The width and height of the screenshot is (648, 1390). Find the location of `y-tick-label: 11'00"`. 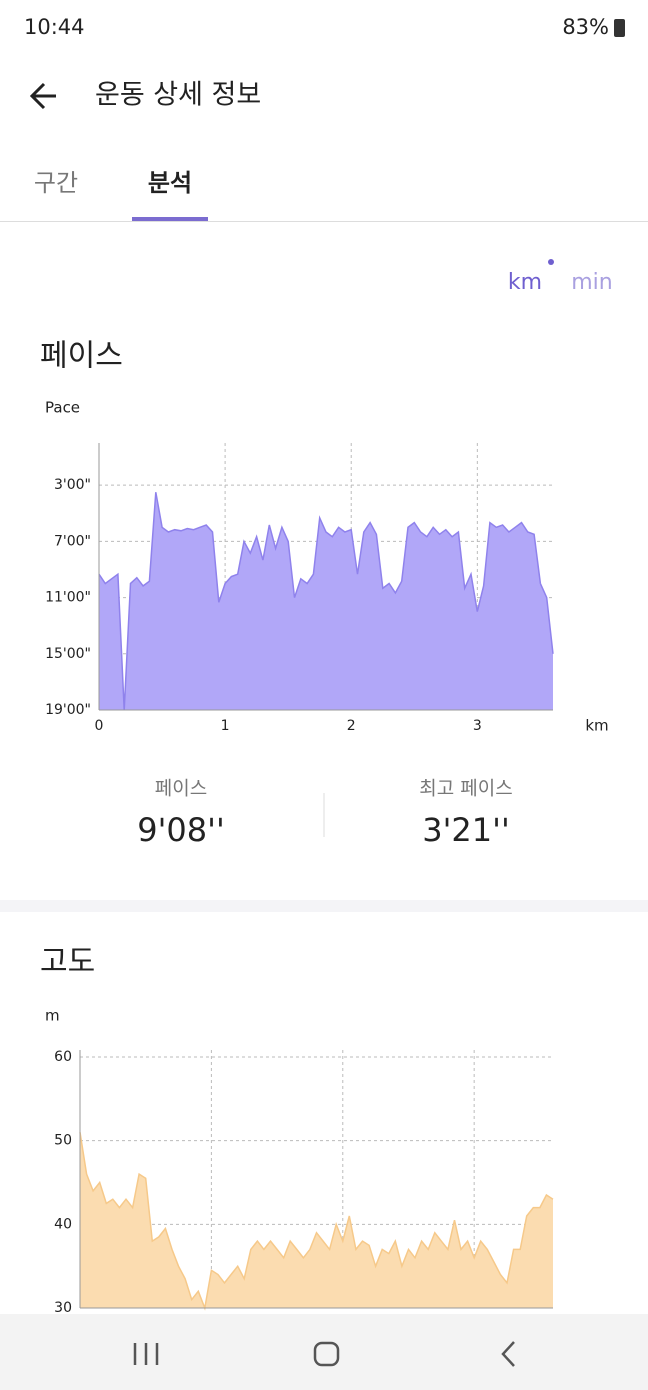

y-tick-label: 11'00" is located at coordinates (68, 598).